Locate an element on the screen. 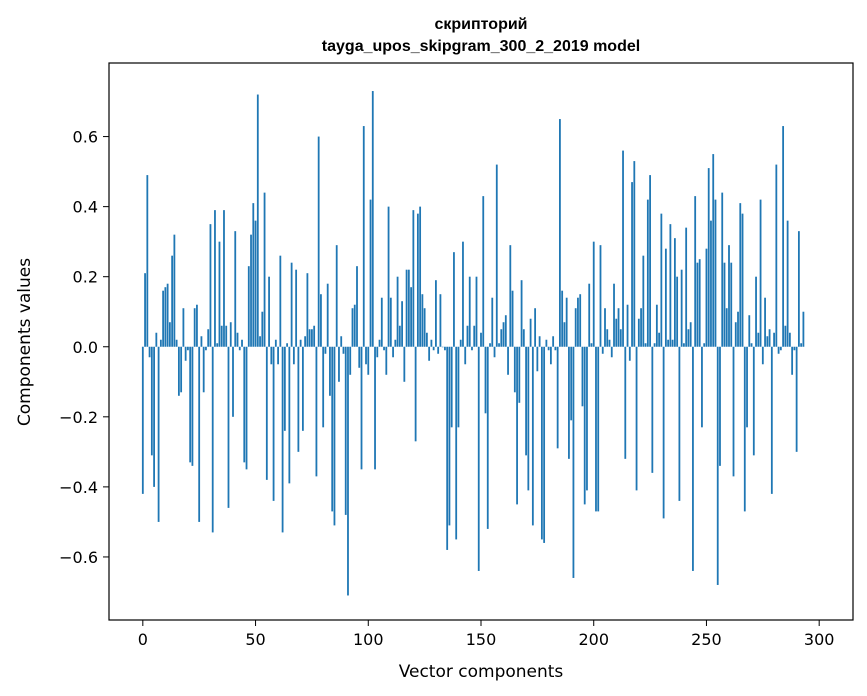 The image size is (867, 696). y-tick-label: 0.4 is located at coordinates (85, 207).